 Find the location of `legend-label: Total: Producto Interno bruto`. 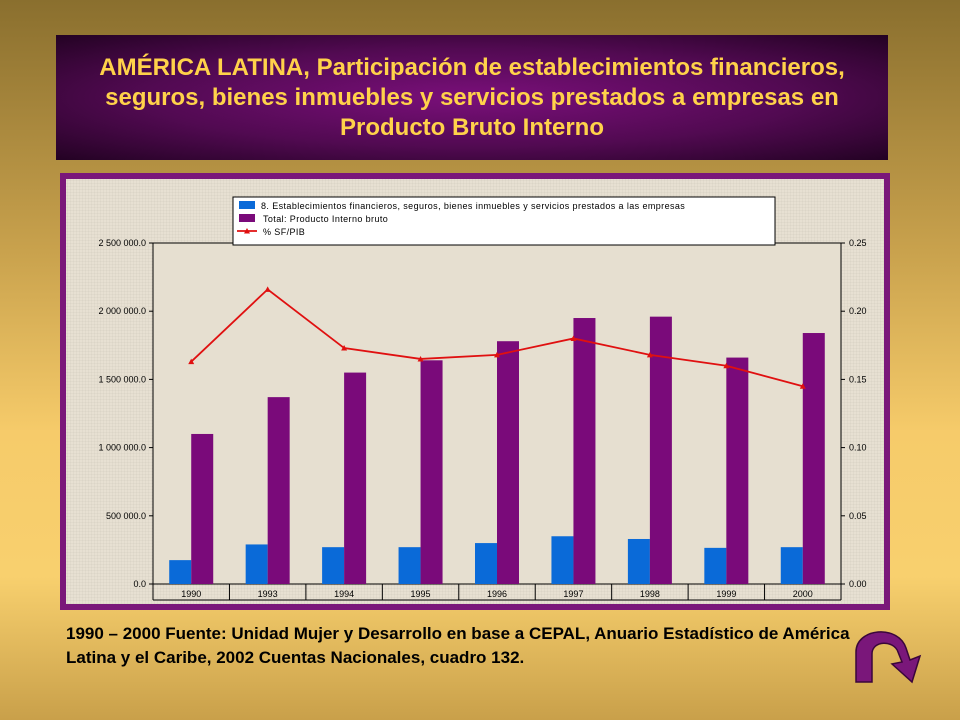

legend-label: Total: Producto Interno bruto is located at coordinates (325, 219).